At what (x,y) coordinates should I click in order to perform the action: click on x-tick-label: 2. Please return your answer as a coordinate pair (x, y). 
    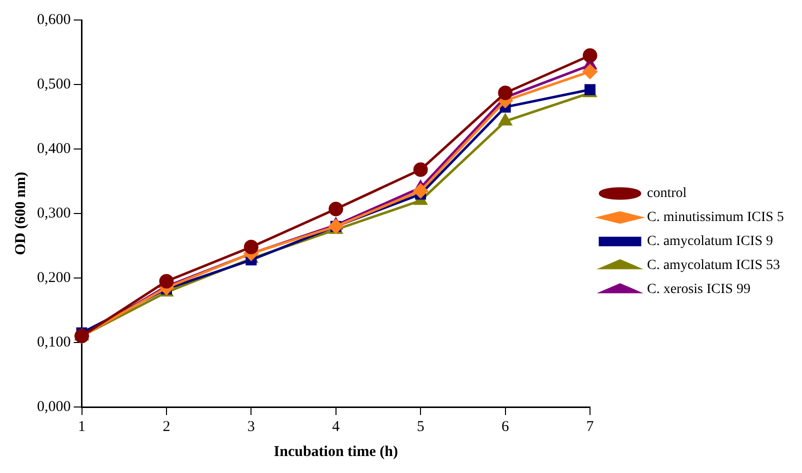
    Looking at the image, I should click on (166, 426).